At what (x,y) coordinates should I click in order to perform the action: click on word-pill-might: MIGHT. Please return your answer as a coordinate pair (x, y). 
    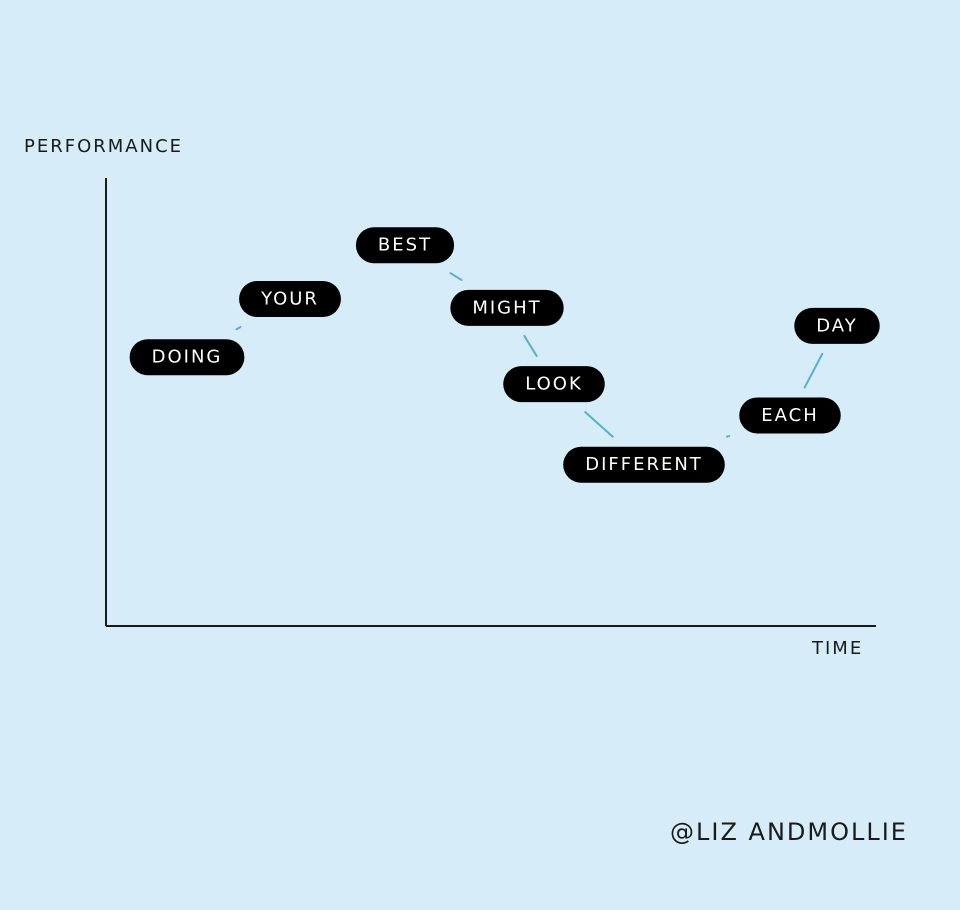
    Looking at the image, I should click on (507, 307).